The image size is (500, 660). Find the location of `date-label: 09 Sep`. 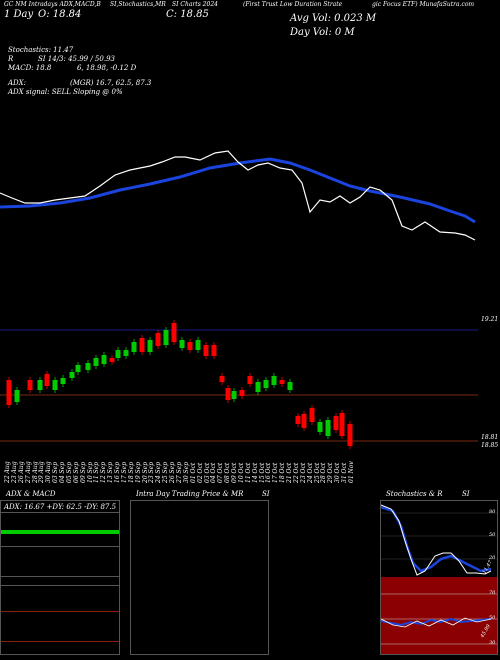

date-label: 09 Sep is located at coordinates (83, 472).